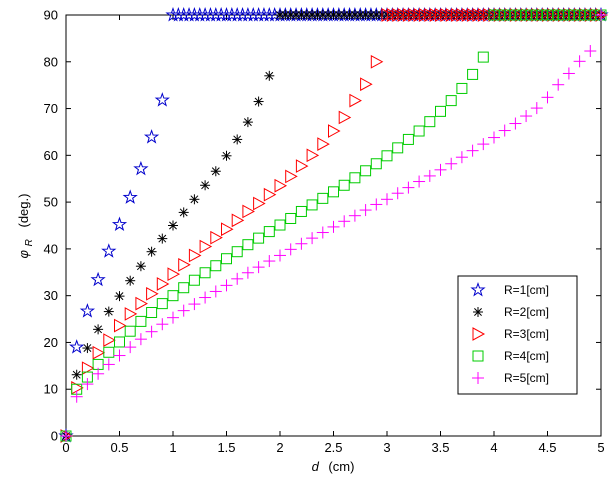 This screenshot has width=612, height=479. I want to click on x-tick-label: 1.5, so click(226, 447).